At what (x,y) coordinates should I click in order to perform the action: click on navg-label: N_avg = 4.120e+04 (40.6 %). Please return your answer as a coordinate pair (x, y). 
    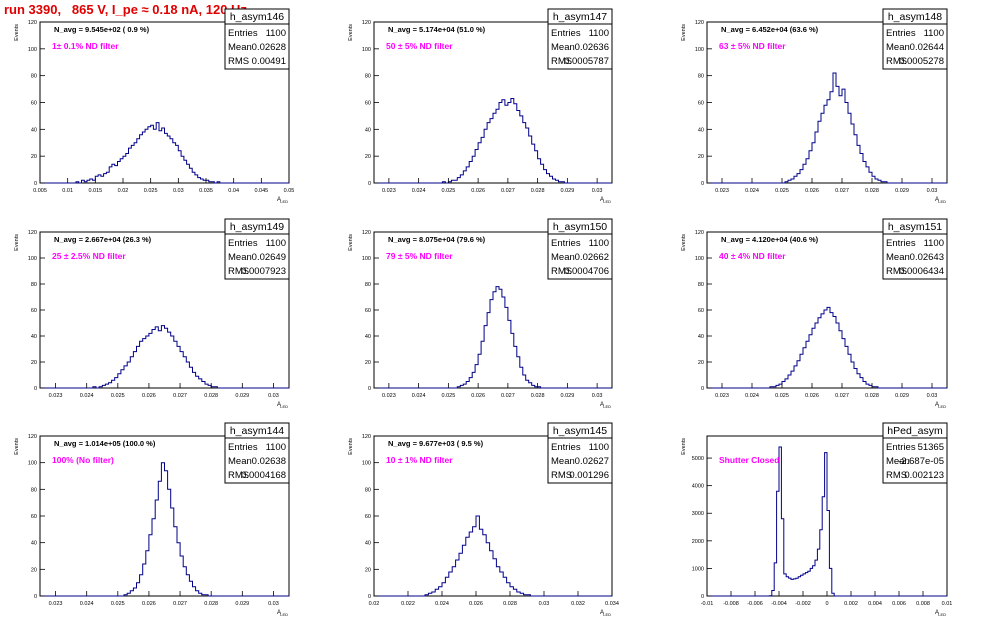
    Looking at the image, I should click on (770, 239).